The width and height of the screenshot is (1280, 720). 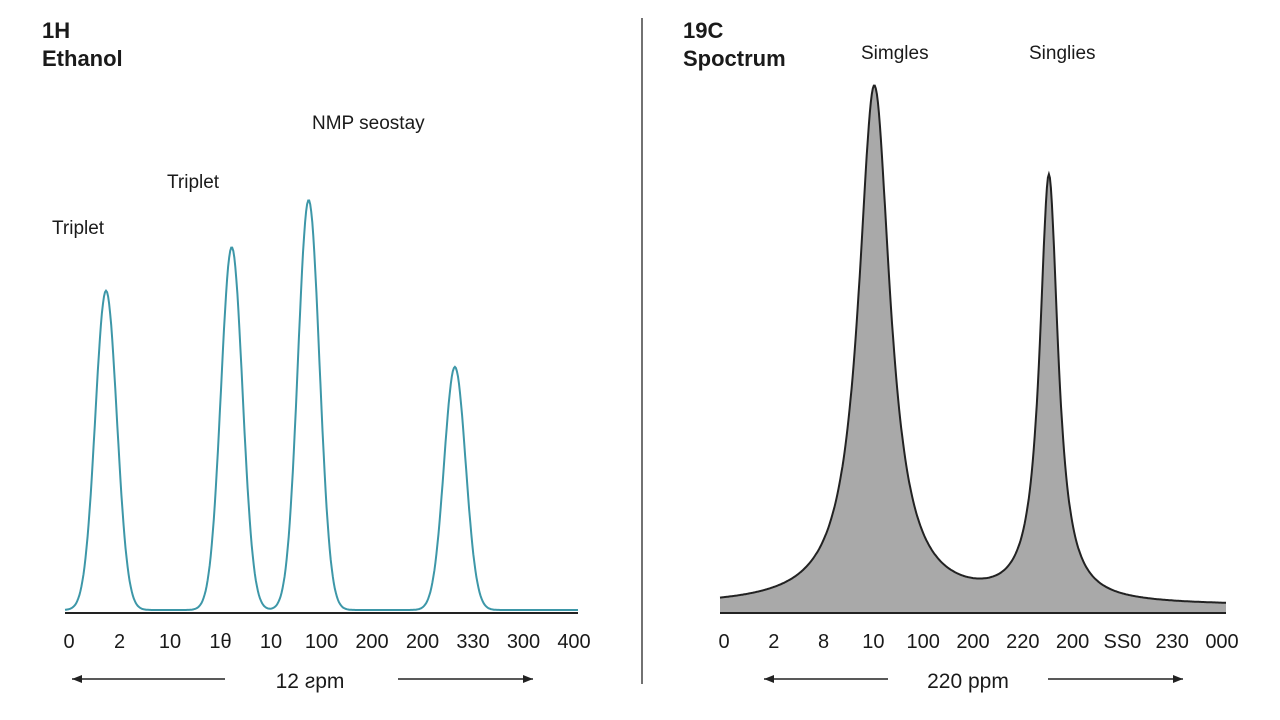 I want to click on left-x-tick-label: 300, so click(x=523, y=642).